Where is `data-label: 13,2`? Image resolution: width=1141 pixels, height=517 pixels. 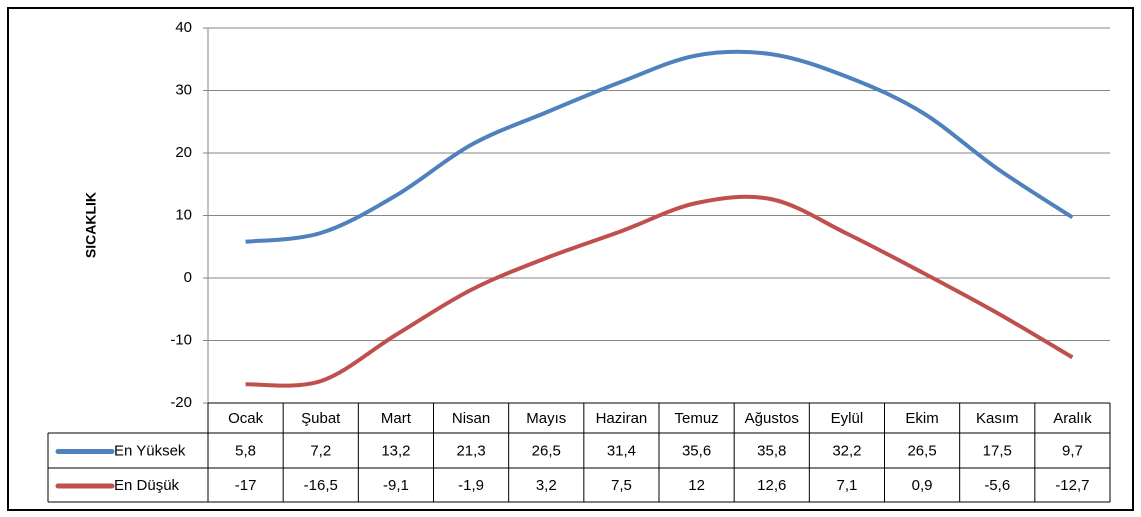 data-label: 13,2 is located at coordinates (395, 450).